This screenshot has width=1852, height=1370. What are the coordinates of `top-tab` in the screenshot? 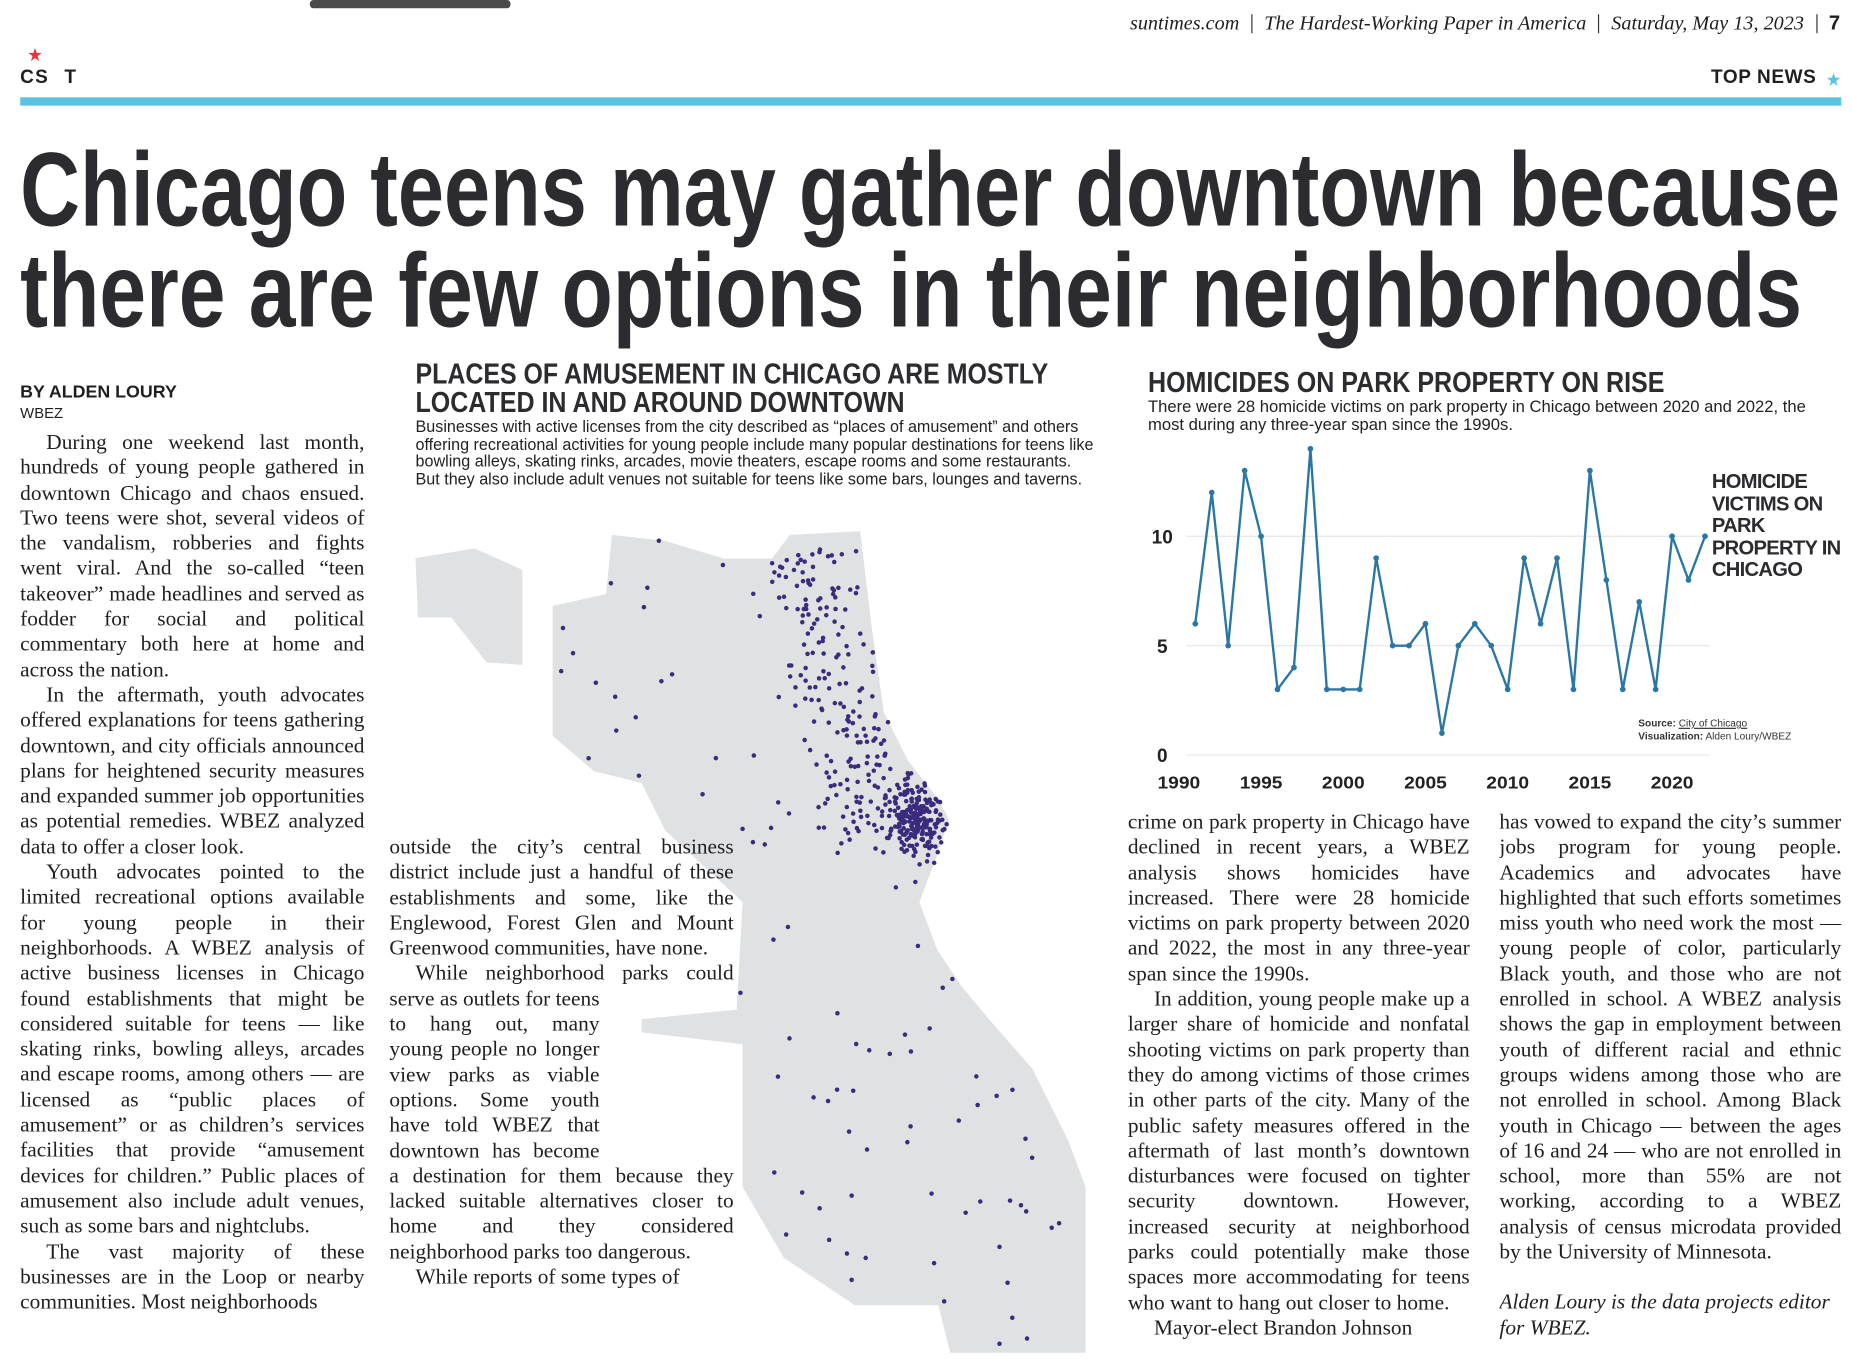 It's located at (410, 4).